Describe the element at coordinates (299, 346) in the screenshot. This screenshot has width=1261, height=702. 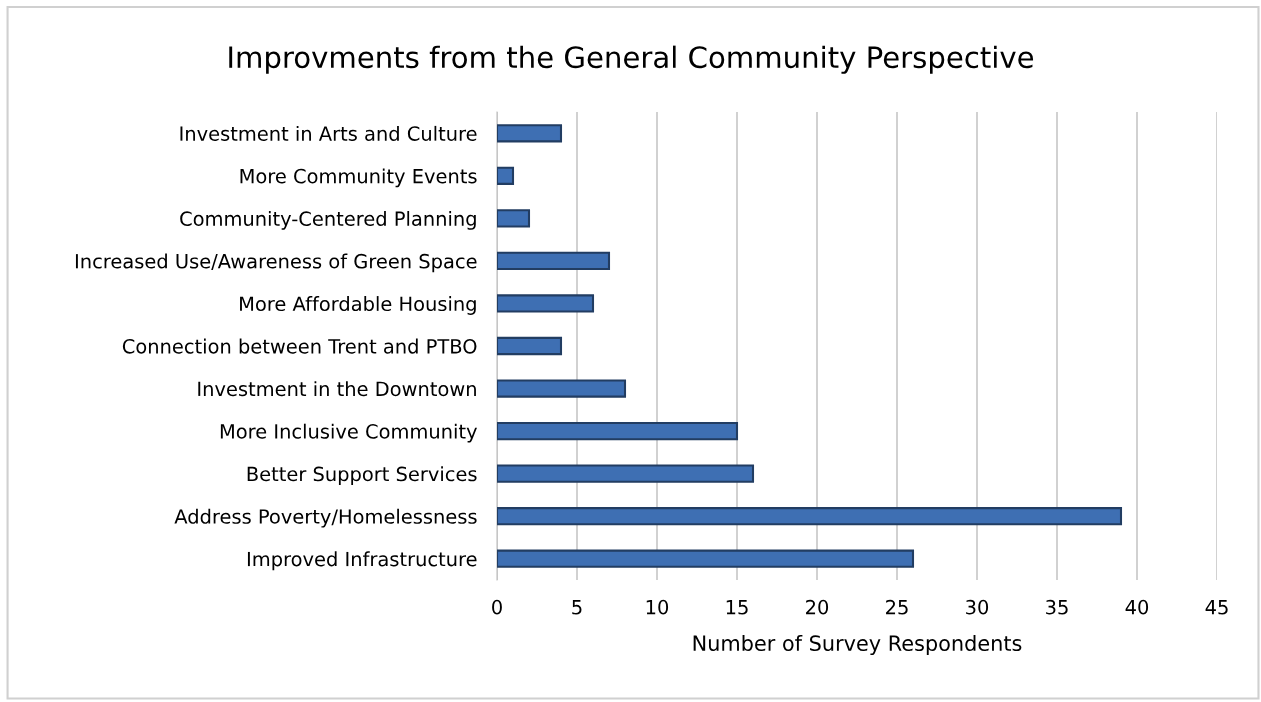
I see `y-tick-label: Connection between Trent and PTBO` at that location.